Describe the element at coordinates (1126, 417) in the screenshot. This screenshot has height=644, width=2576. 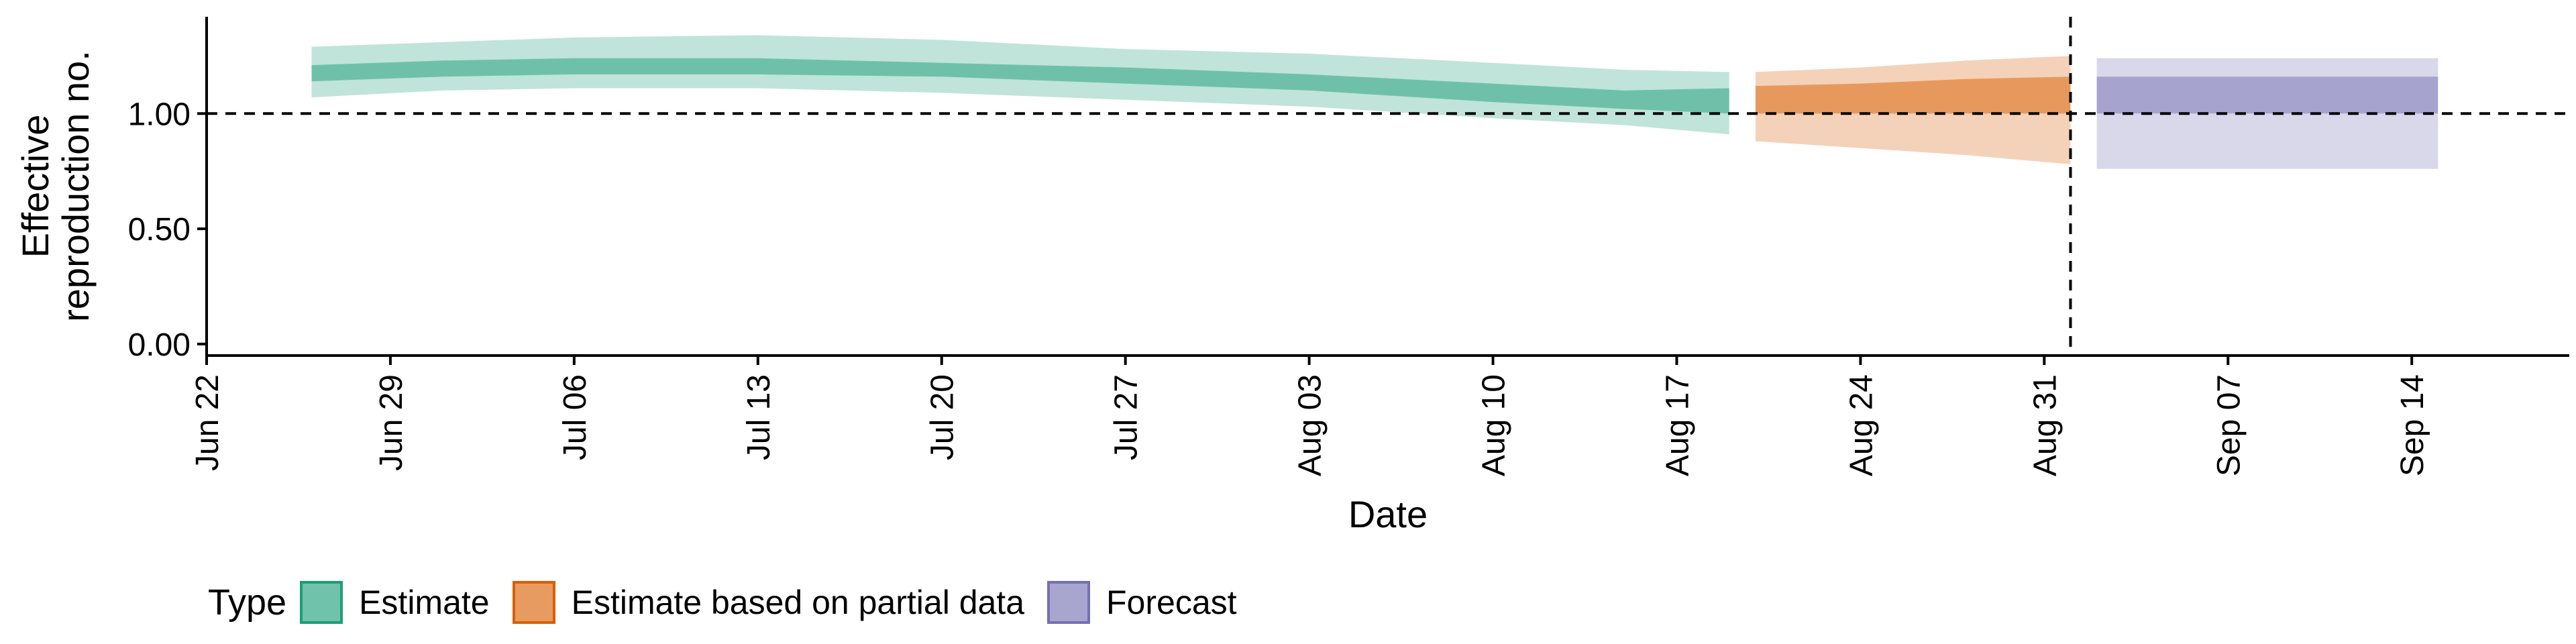
I see `x-tick-label: Jul 27` at that location.